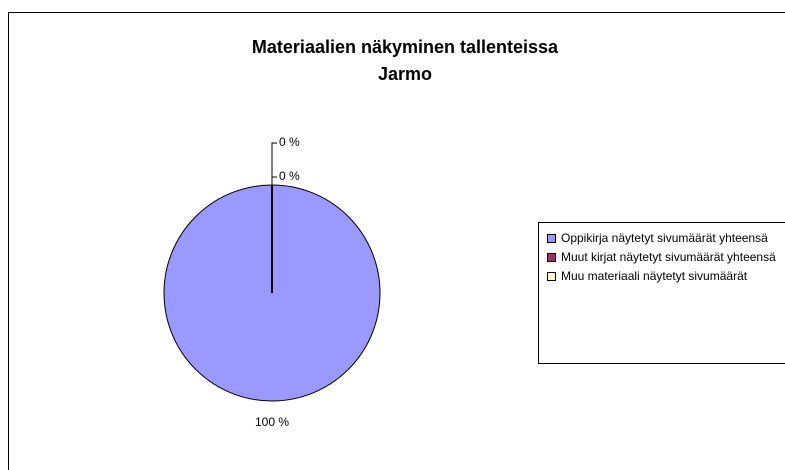 Image resolution: width=785 pixels, height=470 pixels. Describe the element at coordinates (405, 47) in the screenshot. I see `chart-title: Materiaalien näkyminen tallenteissa` at that location.